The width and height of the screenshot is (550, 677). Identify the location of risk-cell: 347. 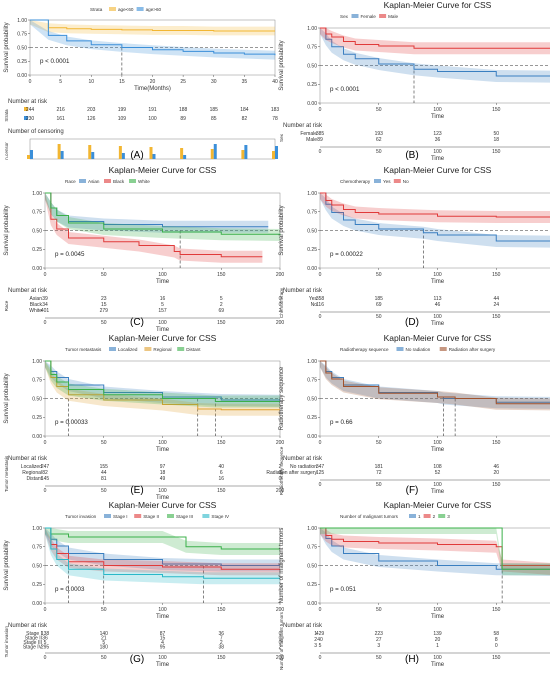
(320, 467).